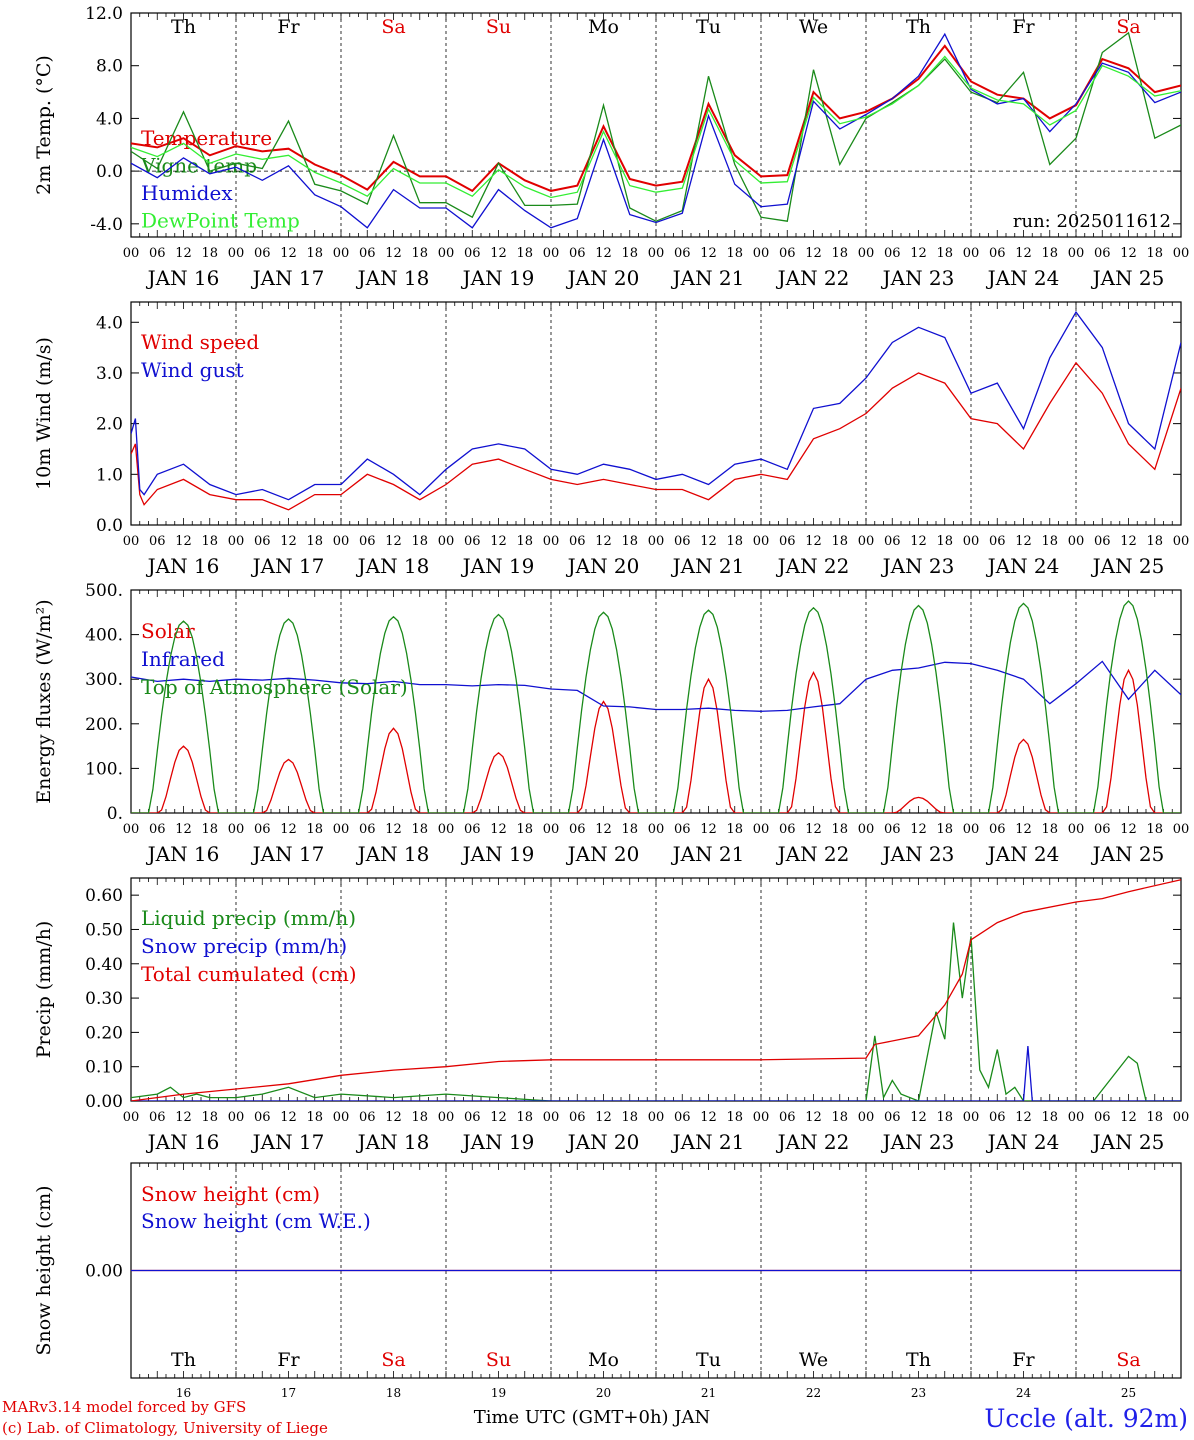  I want to click on series-line-wind-gust, so click(656, 405).